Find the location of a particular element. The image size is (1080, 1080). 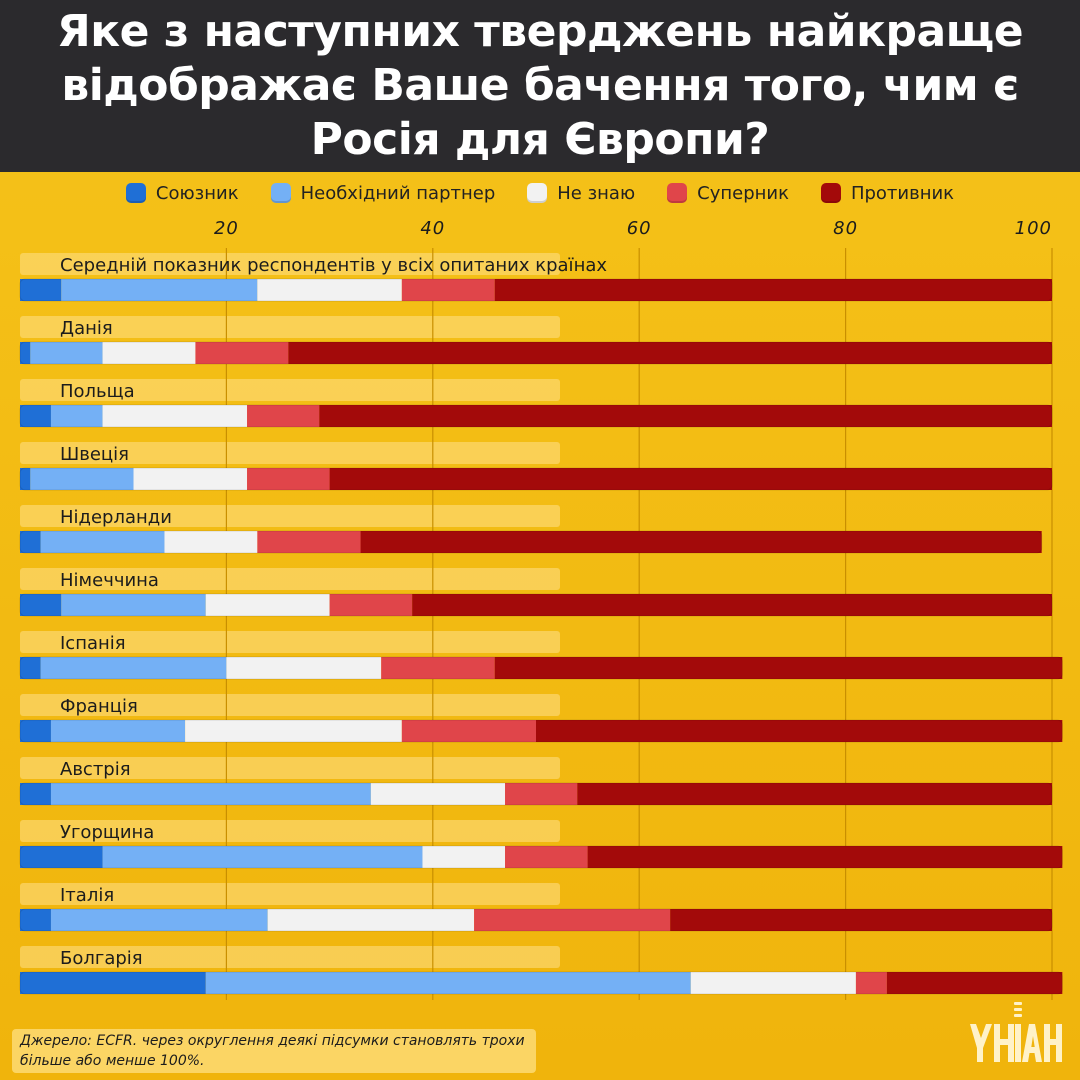

legend-item: Необхідний партнер is located at coordinates (383, 193).